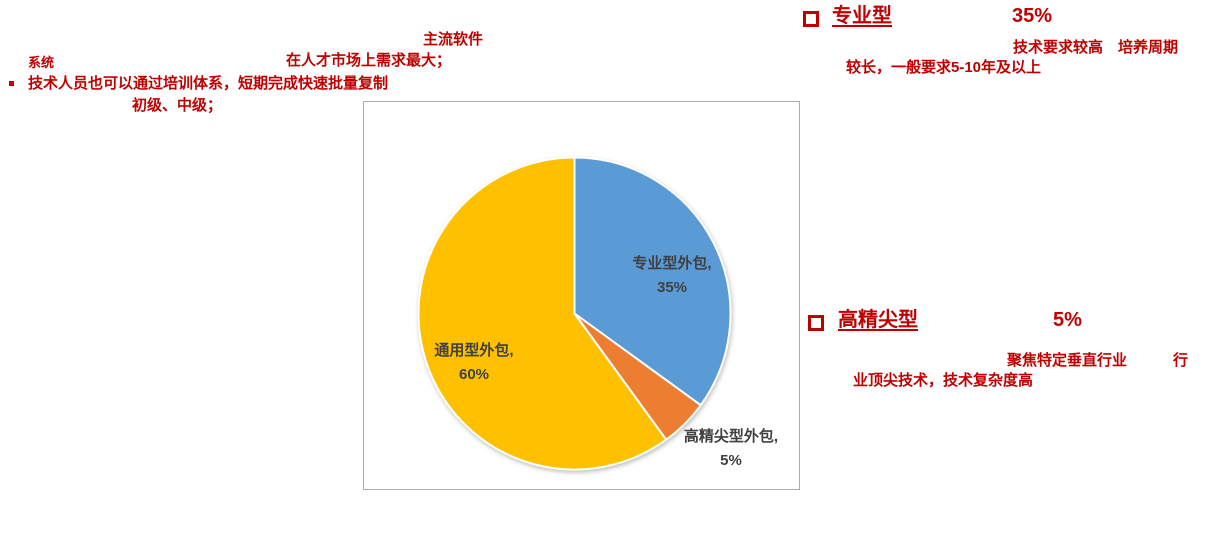 The width and height of the screenshot is (1212, 536). What do you see at coordinates (672, 276) in the screenshot?
I see `pie-label-professional: 专业型外包, 35%` at bounding box center [672, 276].